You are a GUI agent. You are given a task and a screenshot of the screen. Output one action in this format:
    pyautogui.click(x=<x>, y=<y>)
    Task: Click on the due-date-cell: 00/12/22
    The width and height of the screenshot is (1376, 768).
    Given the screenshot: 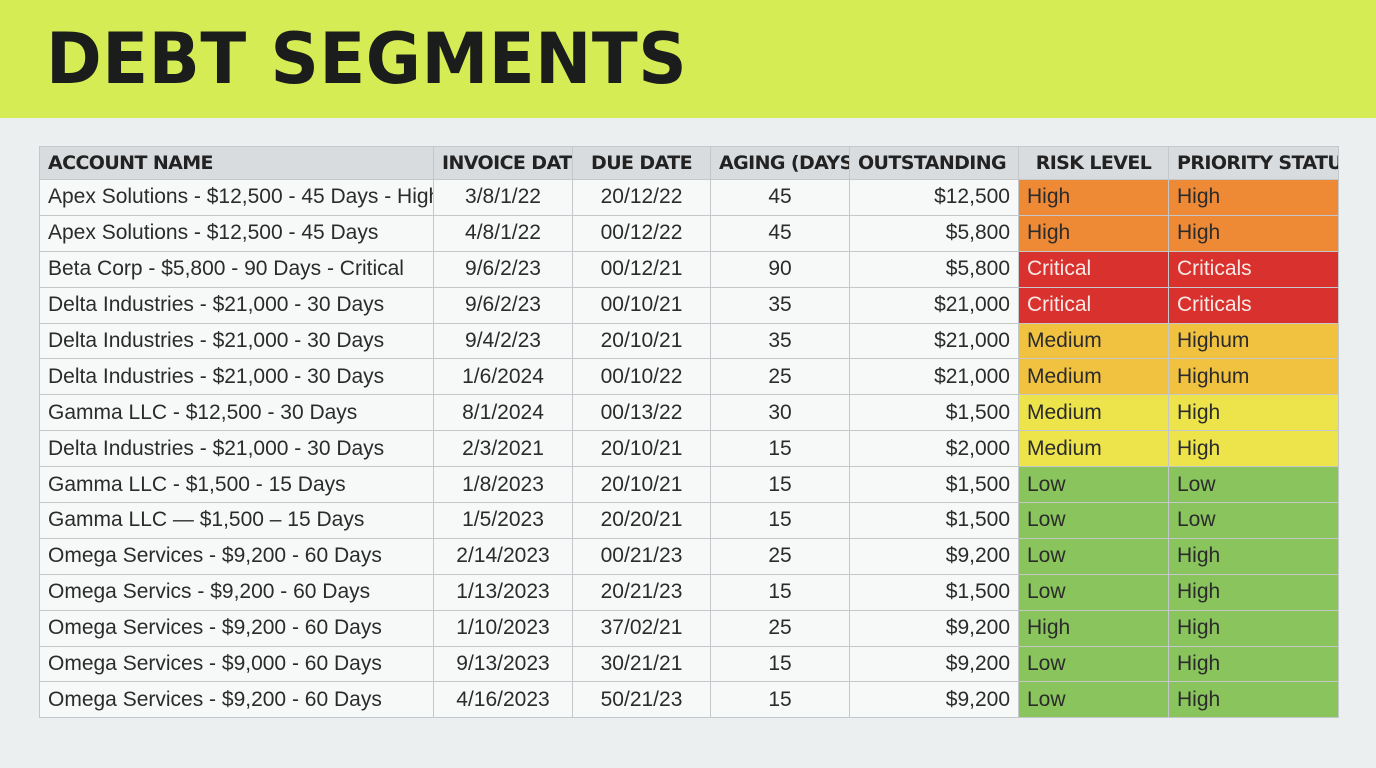 What is the action you would take?
    pyautogui.click(x=641, y=233)
    